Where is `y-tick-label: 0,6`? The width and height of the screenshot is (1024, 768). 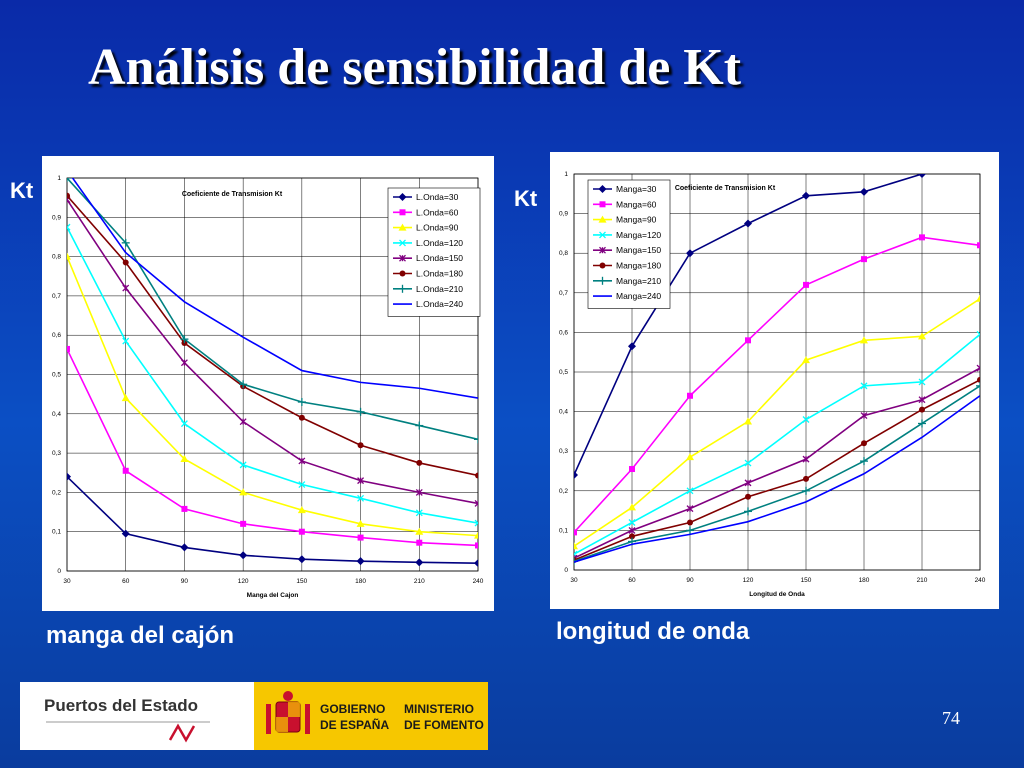 y-tick-label: 0,6 is located at coordinates (56, 335).